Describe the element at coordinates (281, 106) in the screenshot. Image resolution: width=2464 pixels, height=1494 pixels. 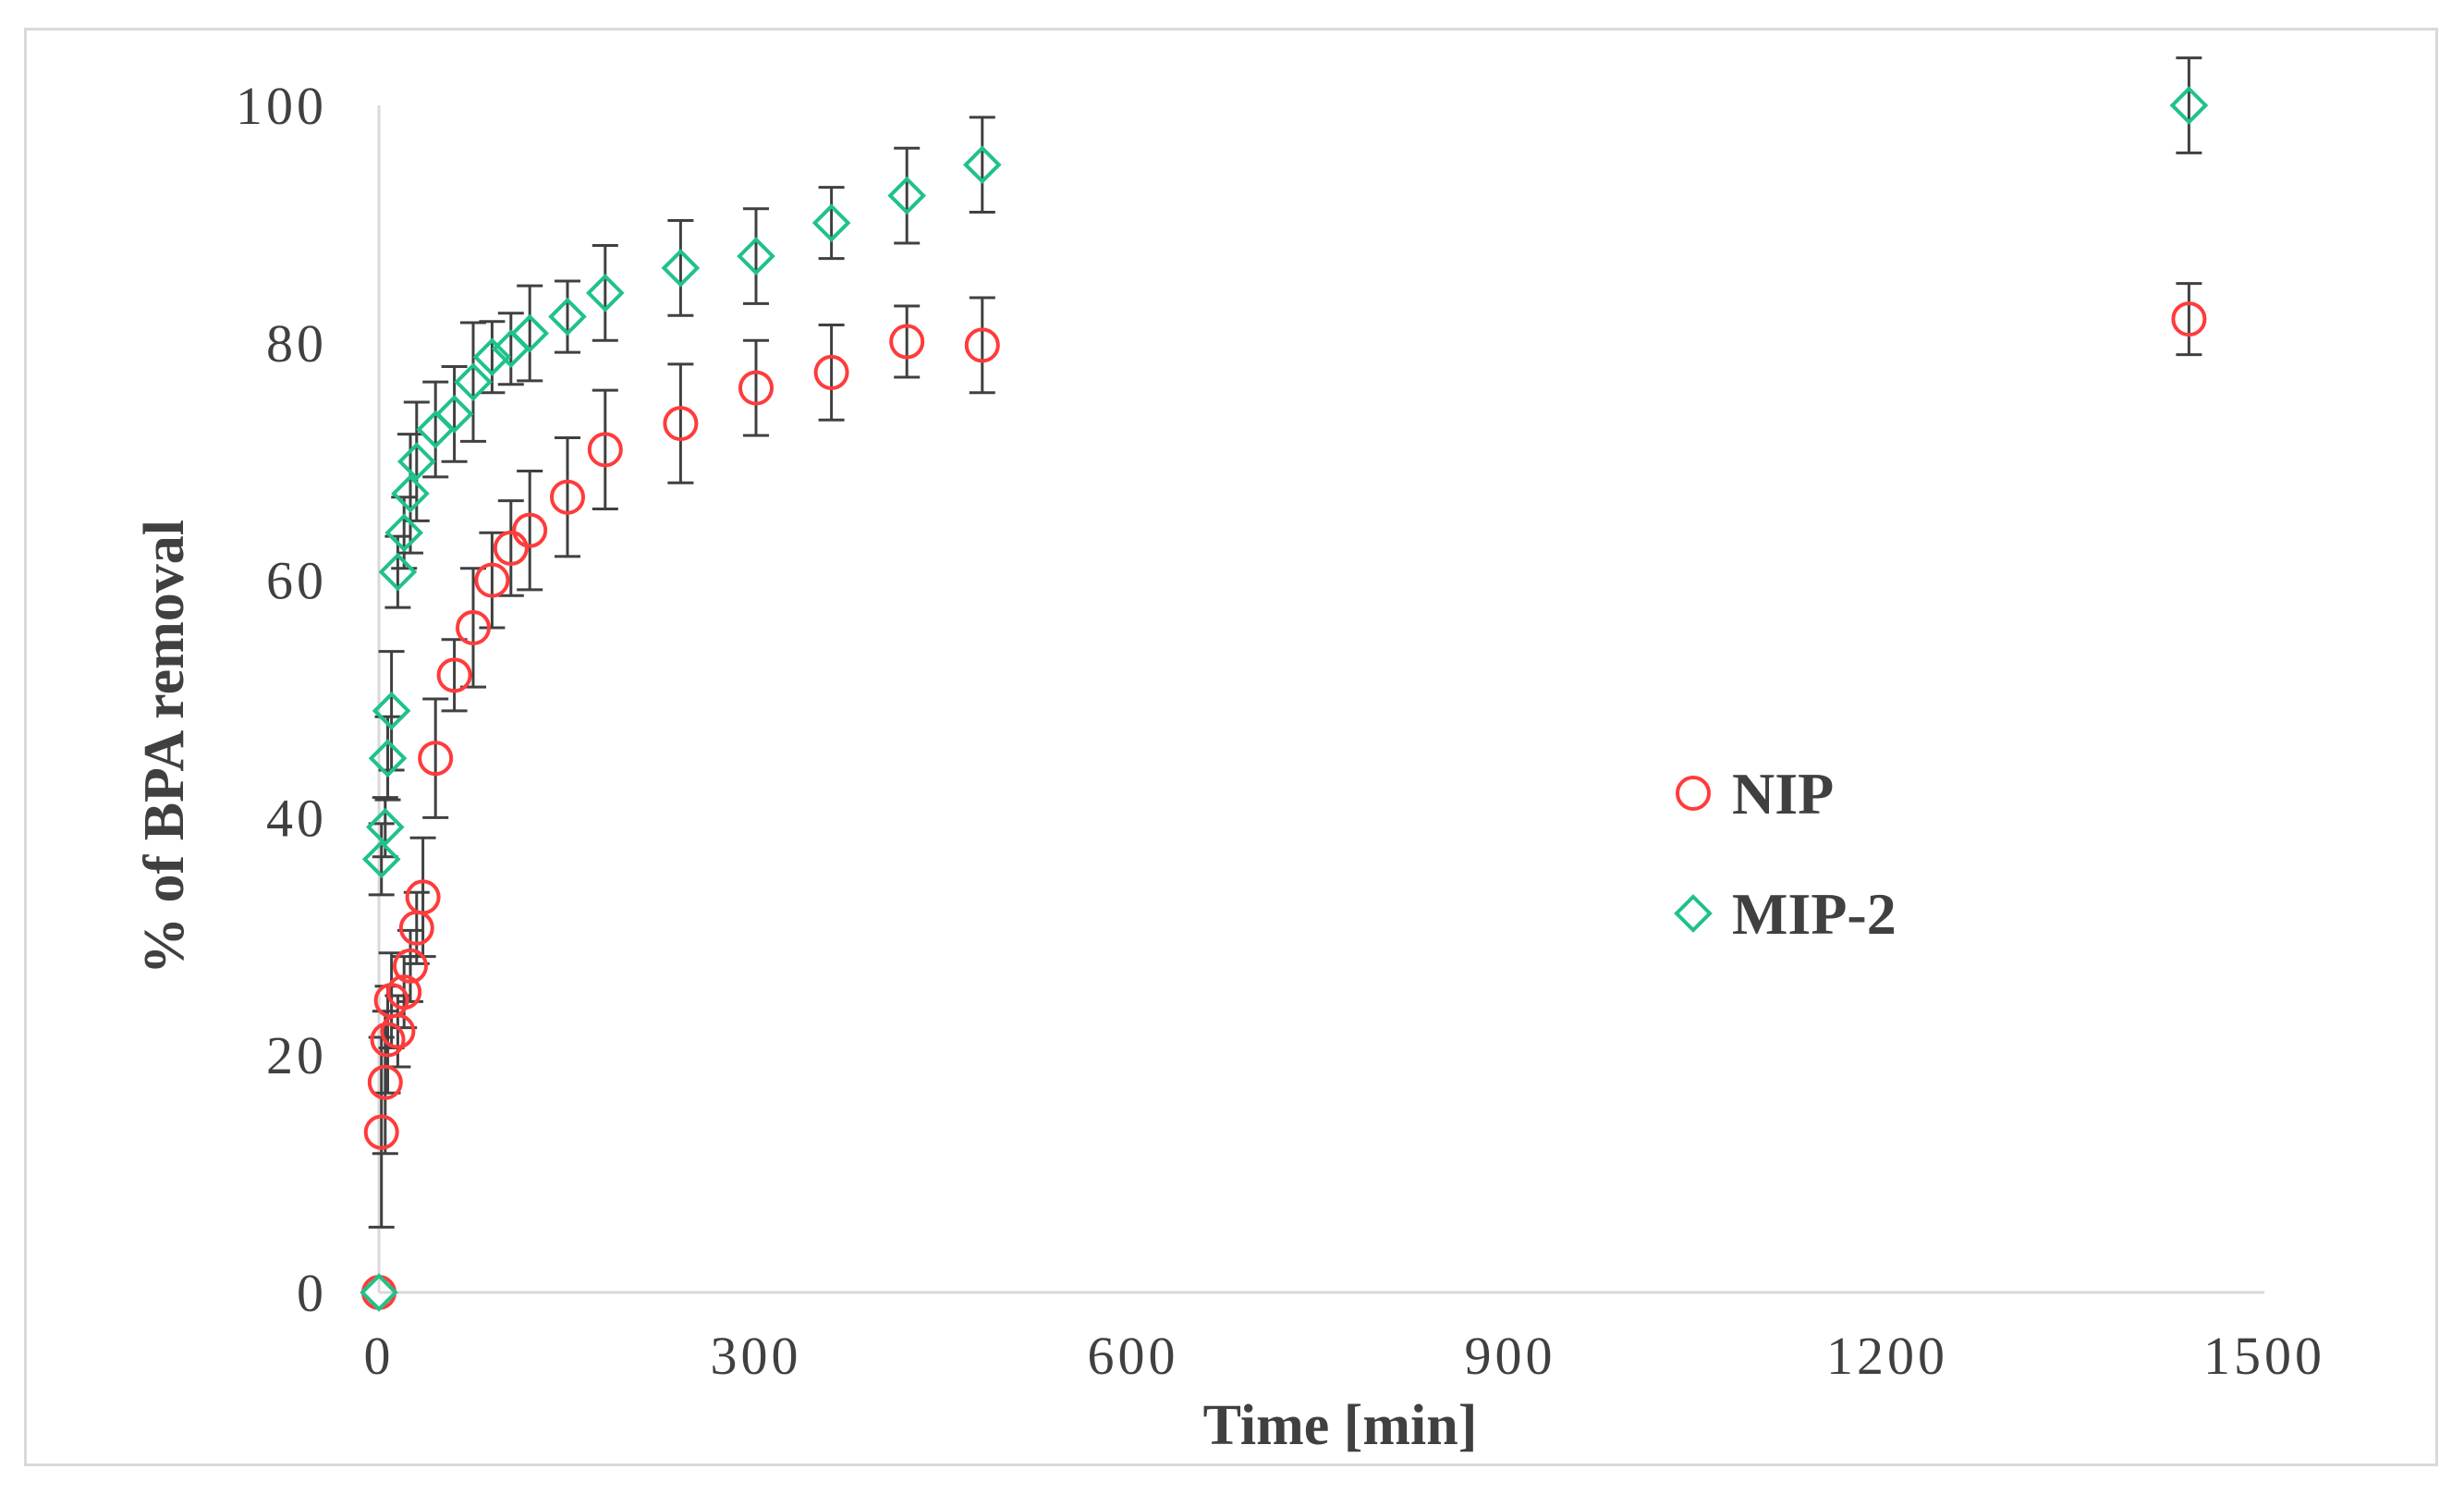
I see `y-tick-label: 100` at that location.